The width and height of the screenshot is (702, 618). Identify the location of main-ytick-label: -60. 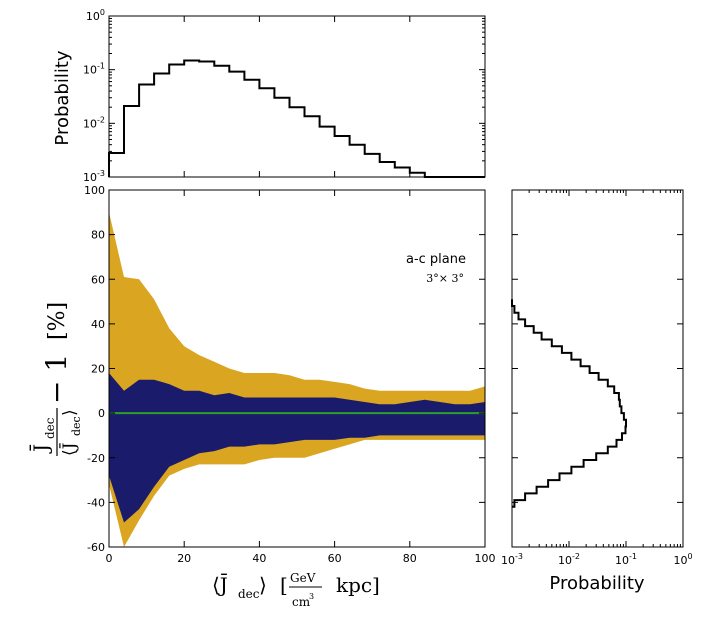
(96, 547).